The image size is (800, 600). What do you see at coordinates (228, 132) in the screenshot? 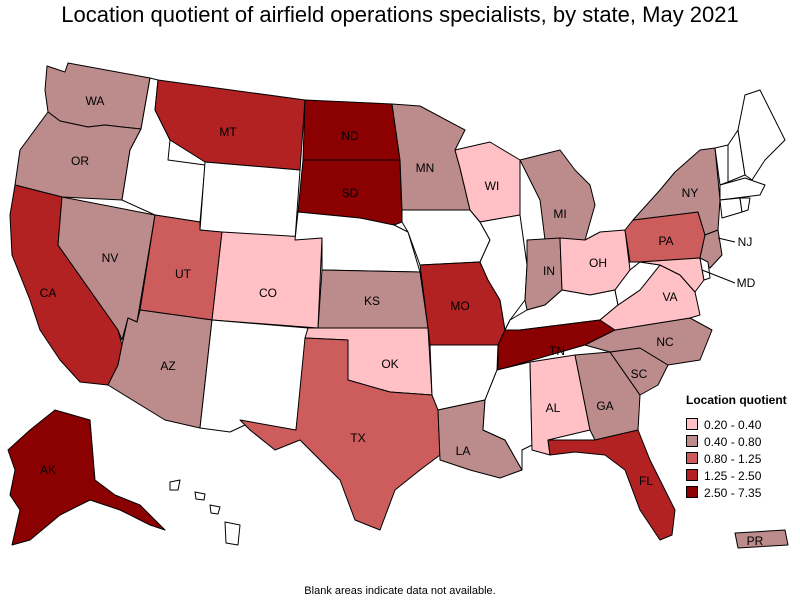
I see `state-label-mt: MT` at bounding box center [228, 132].